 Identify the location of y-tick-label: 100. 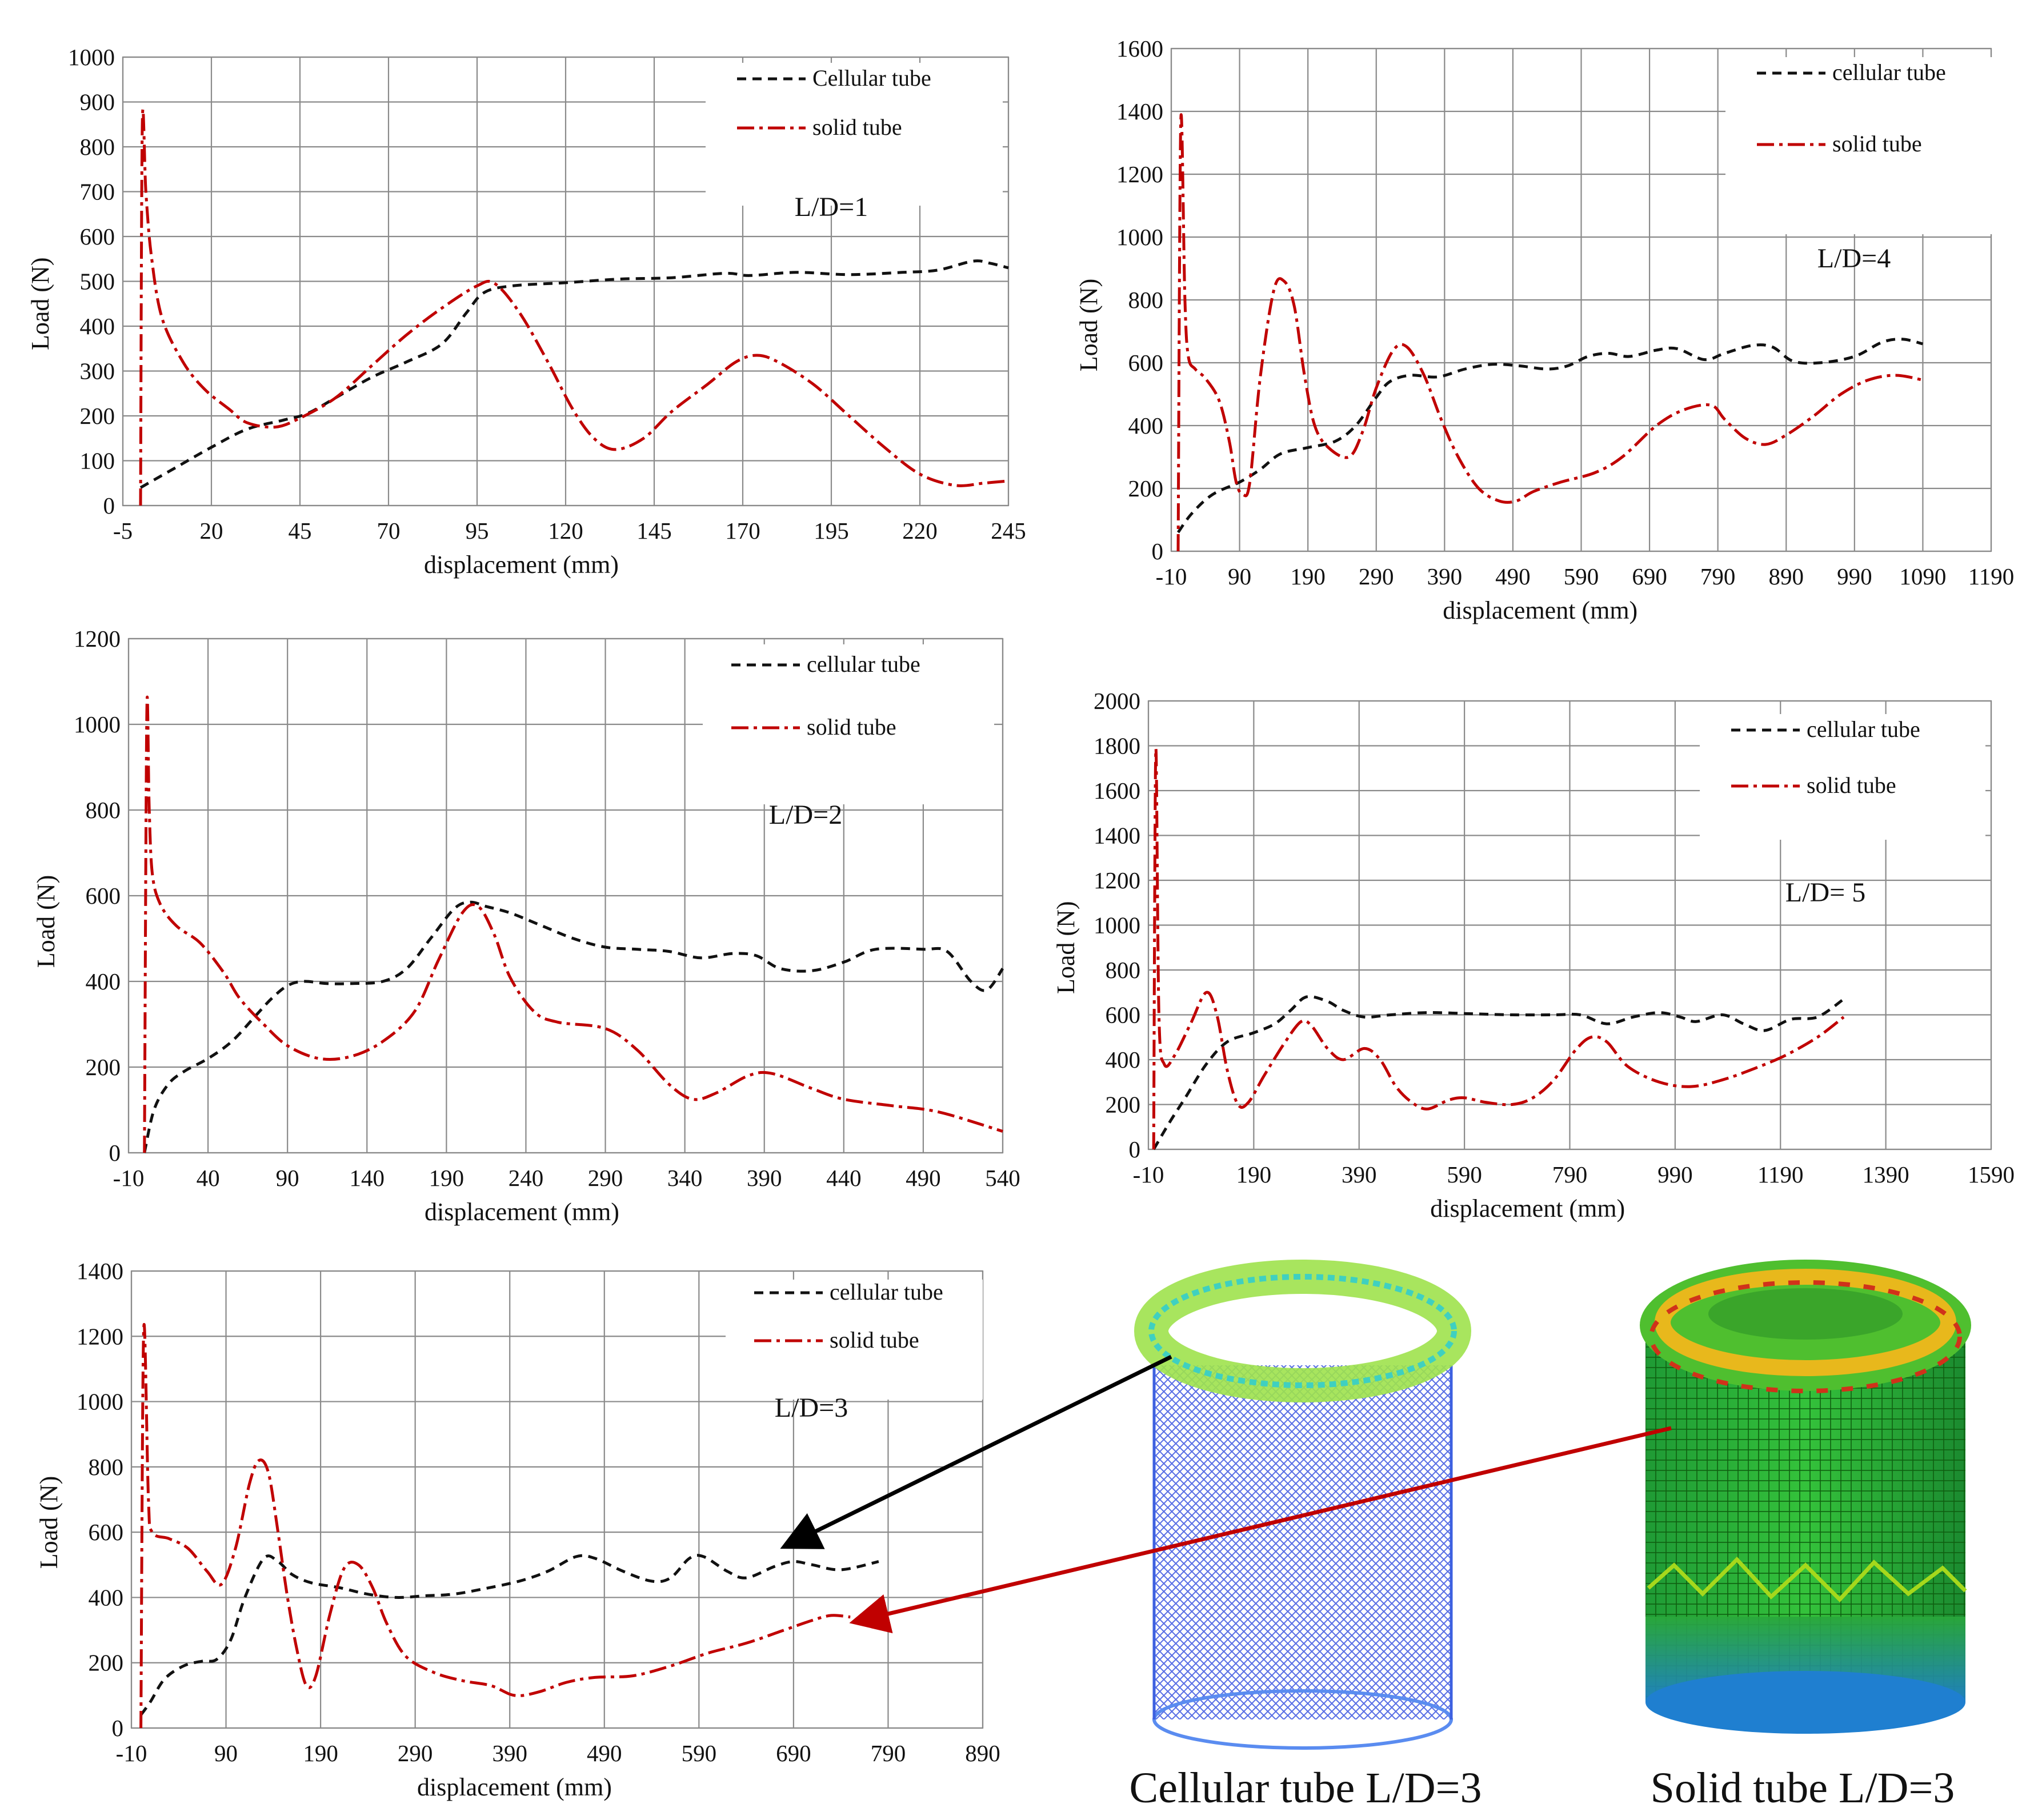
(97, 461).